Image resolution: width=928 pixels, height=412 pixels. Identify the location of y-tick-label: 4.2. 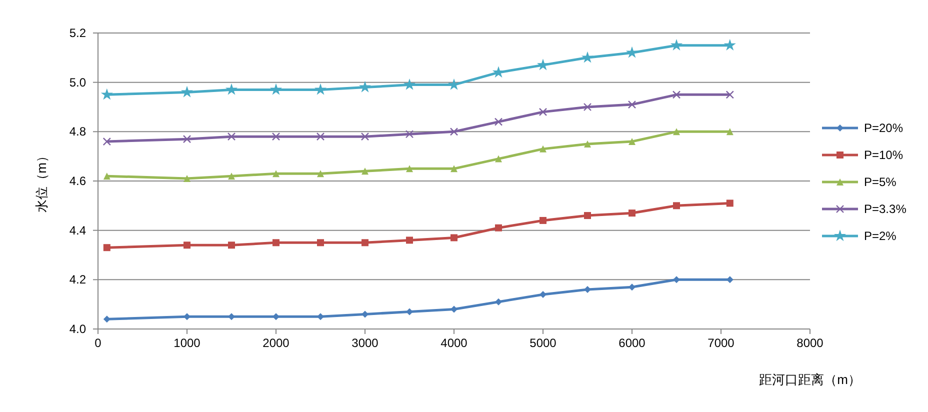
(77, 279).